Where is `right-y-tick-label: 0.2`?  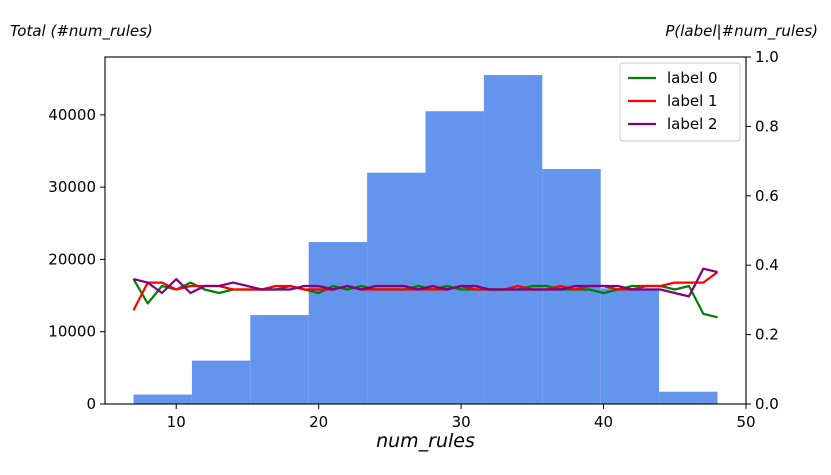
right-y-tick-label: 0.2 is located at coordinates (767, 335).